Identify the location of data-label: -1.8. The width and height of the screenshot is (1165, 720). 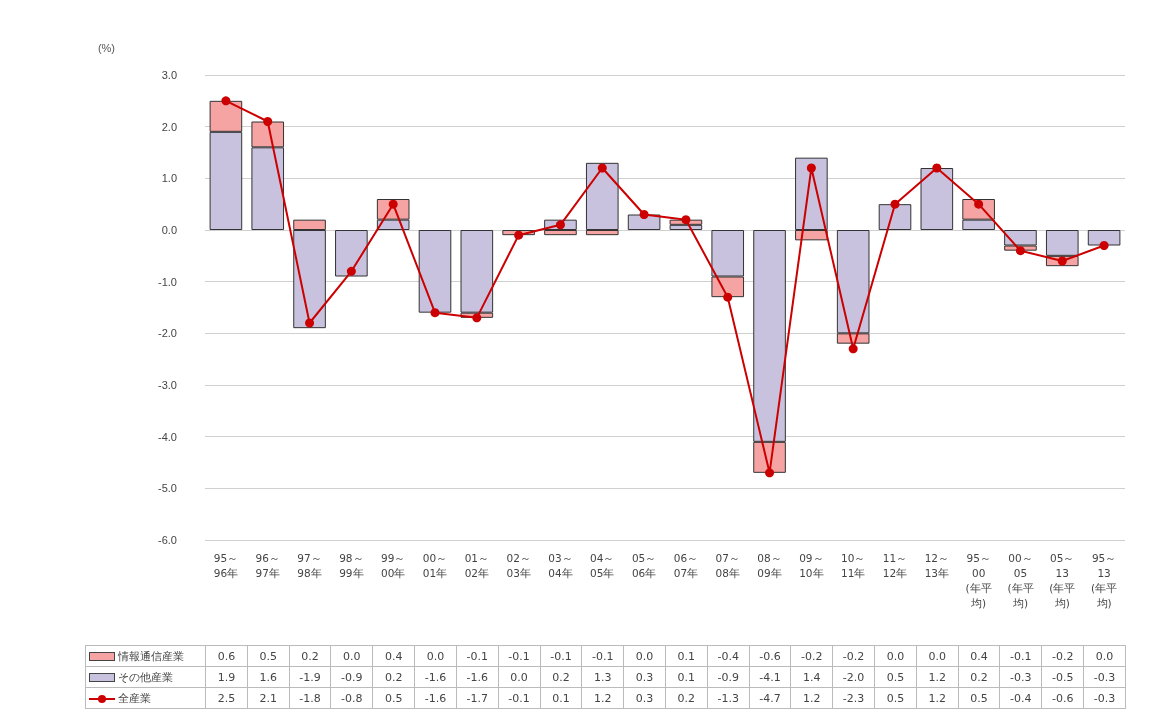
(310, 698).